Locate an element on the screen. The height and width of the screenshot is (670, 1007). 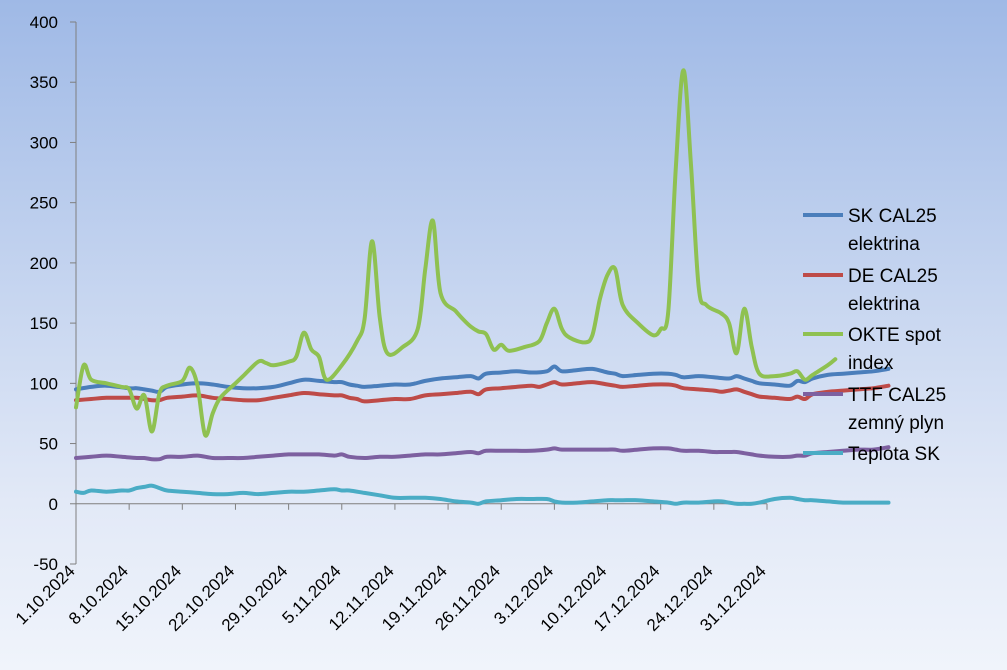
legend-label: DE CAL25 elektrina is located at coordinates (893, 290).